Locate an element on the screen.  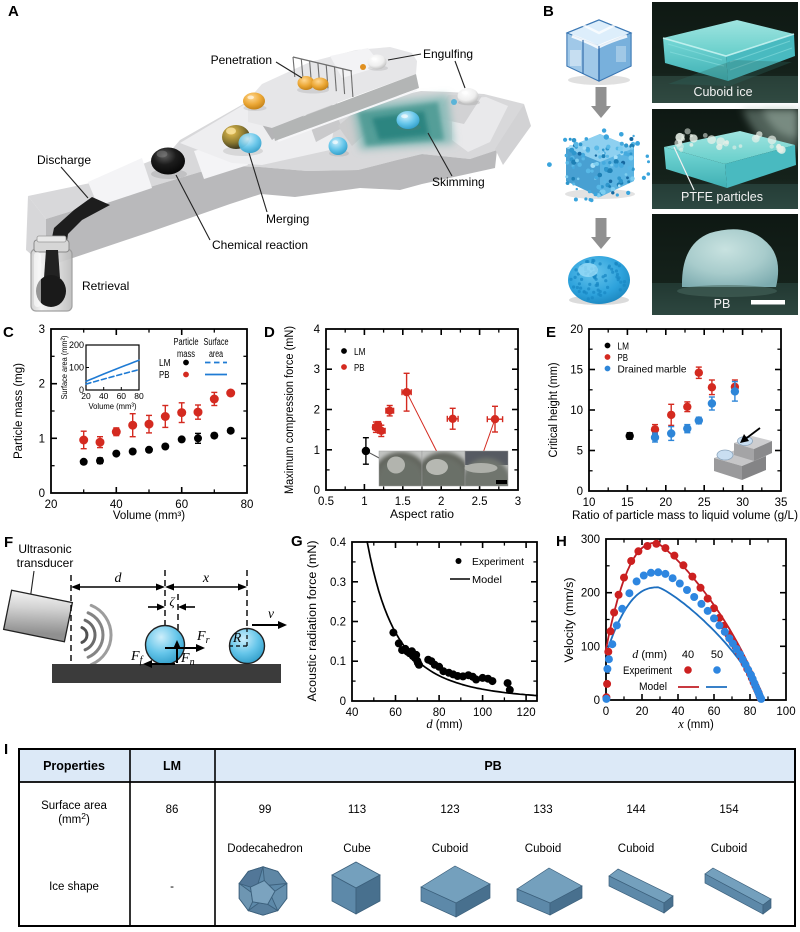
svg-text: 86 is located at coordinates (172, 810).